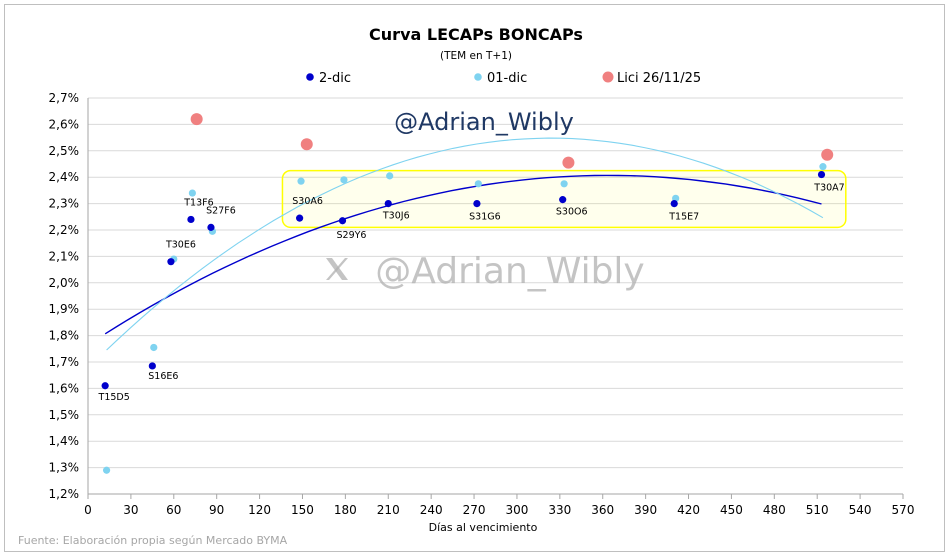 The height and width of the screenshot is (558, 951). Describe the element at coordinates (64, 283) in the screenshot. I see `y-tick-label: 2,0%` at that location.